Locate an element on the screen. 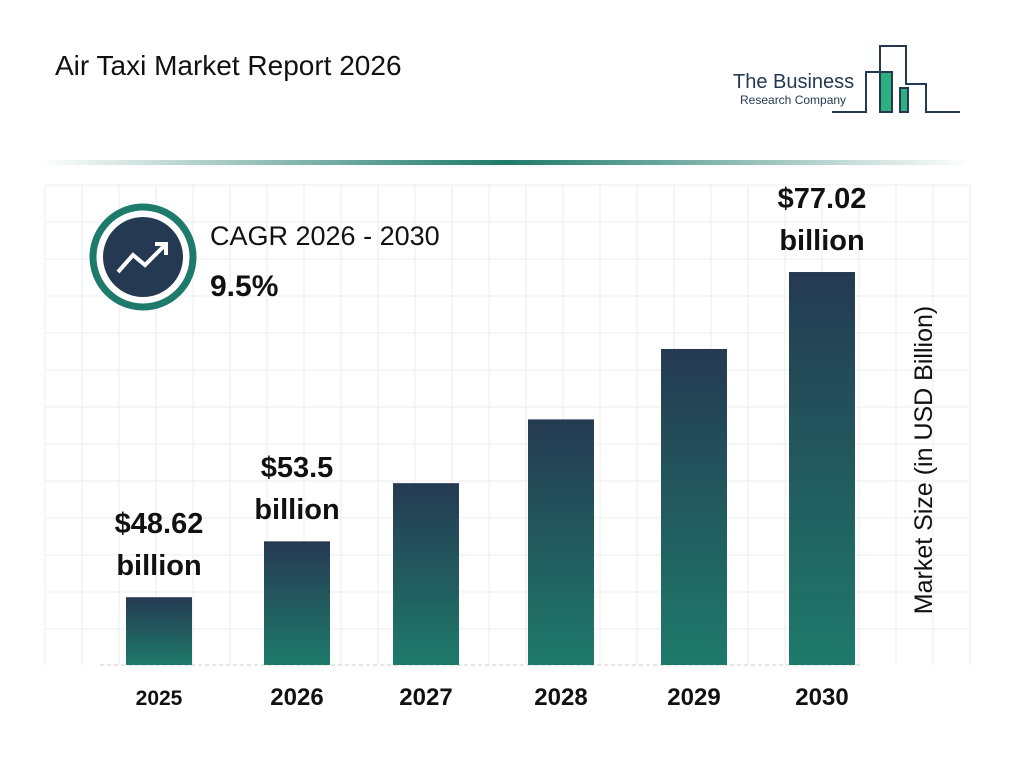  cagr-label: CAGR 2026 - 2030 is located at coordinates (325, 236).